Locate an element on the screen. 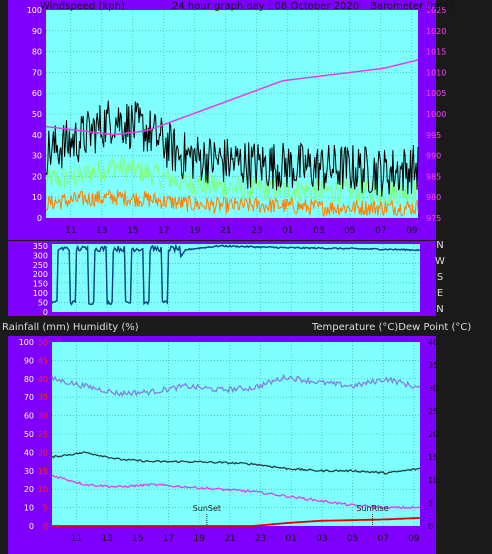  direction-y-tick: 300 is located at coordinates (40, 255).